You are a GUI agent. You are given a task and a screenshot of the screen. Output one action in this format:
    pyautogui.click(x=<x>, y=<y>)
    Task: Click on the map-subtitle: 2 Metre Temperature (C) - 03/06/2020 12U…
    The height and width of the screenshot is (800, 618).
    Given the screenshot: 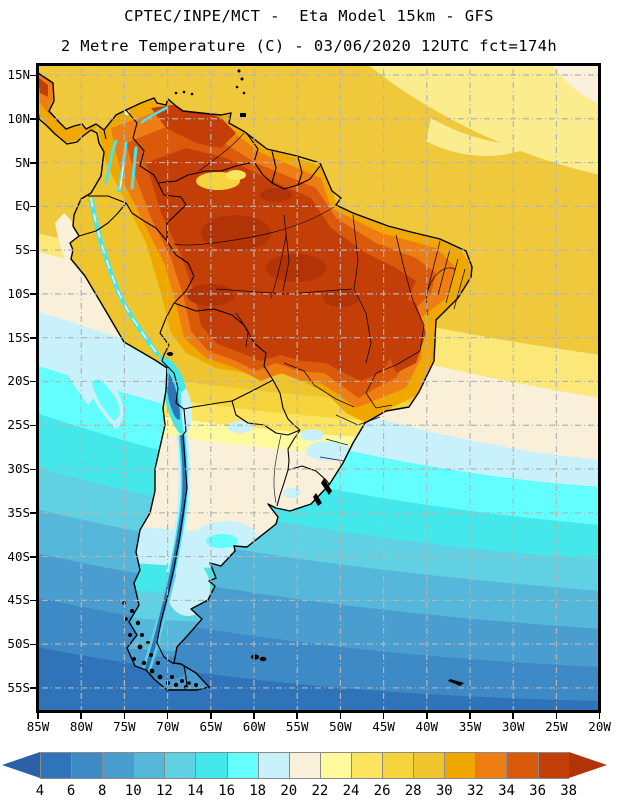 What is the action you would take?
    pyautogui.click(x=309, y=46)
    